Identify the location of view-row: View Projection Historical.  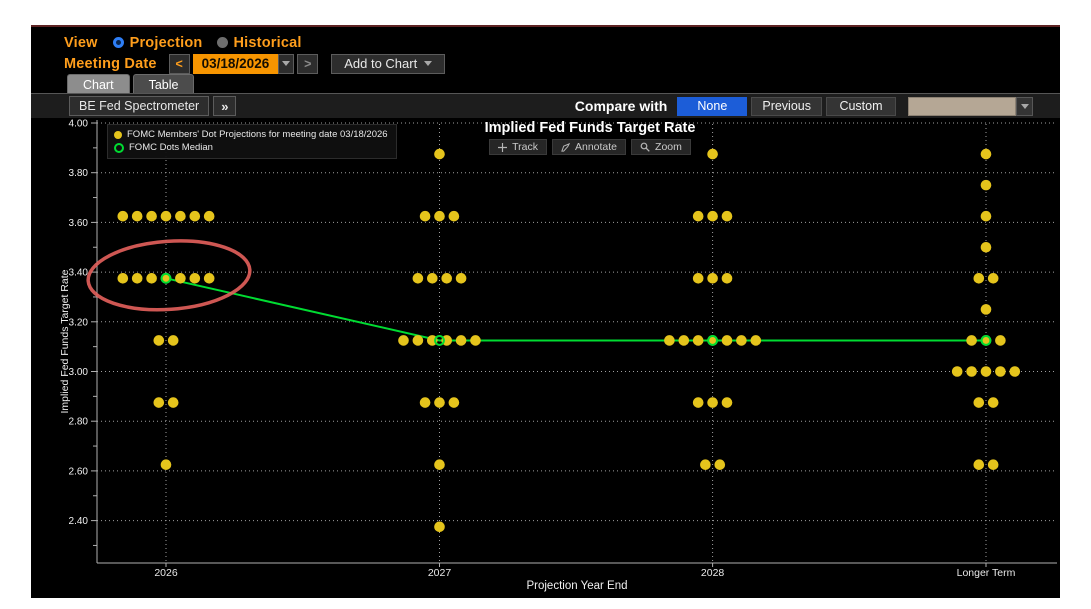
(183, 42).